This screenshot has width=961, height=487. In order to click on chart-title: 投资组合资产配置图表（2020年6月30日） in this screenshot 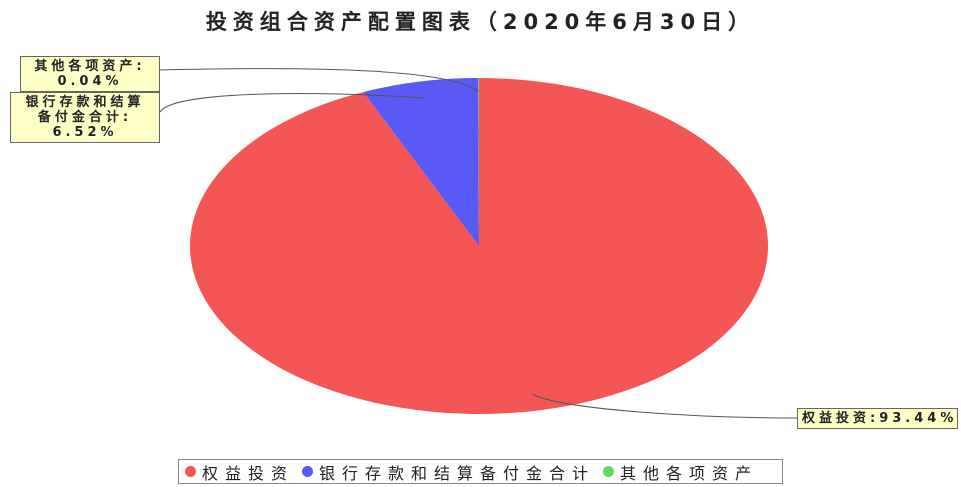, I will do `click(480, 22)`.